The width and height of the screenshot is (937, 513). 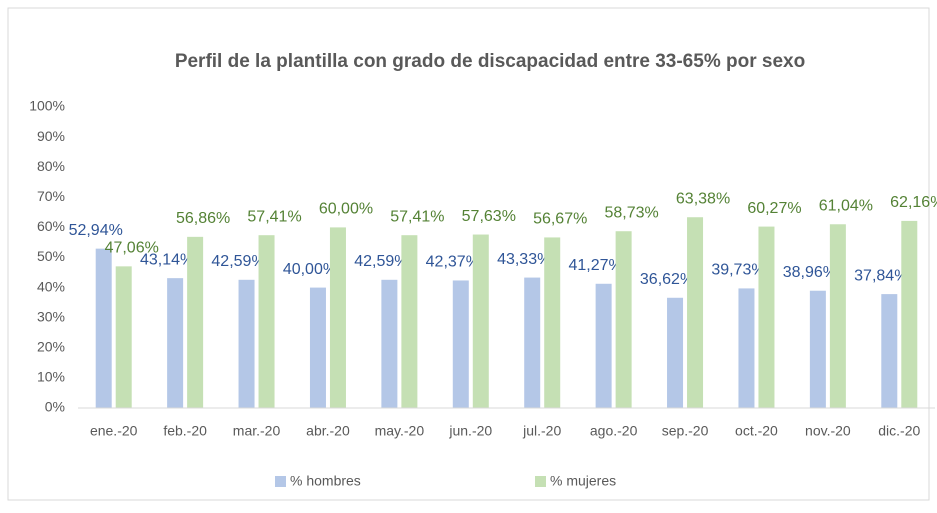 I want to click on x-tick-label: sep.-20, so click(x=685, y=431).